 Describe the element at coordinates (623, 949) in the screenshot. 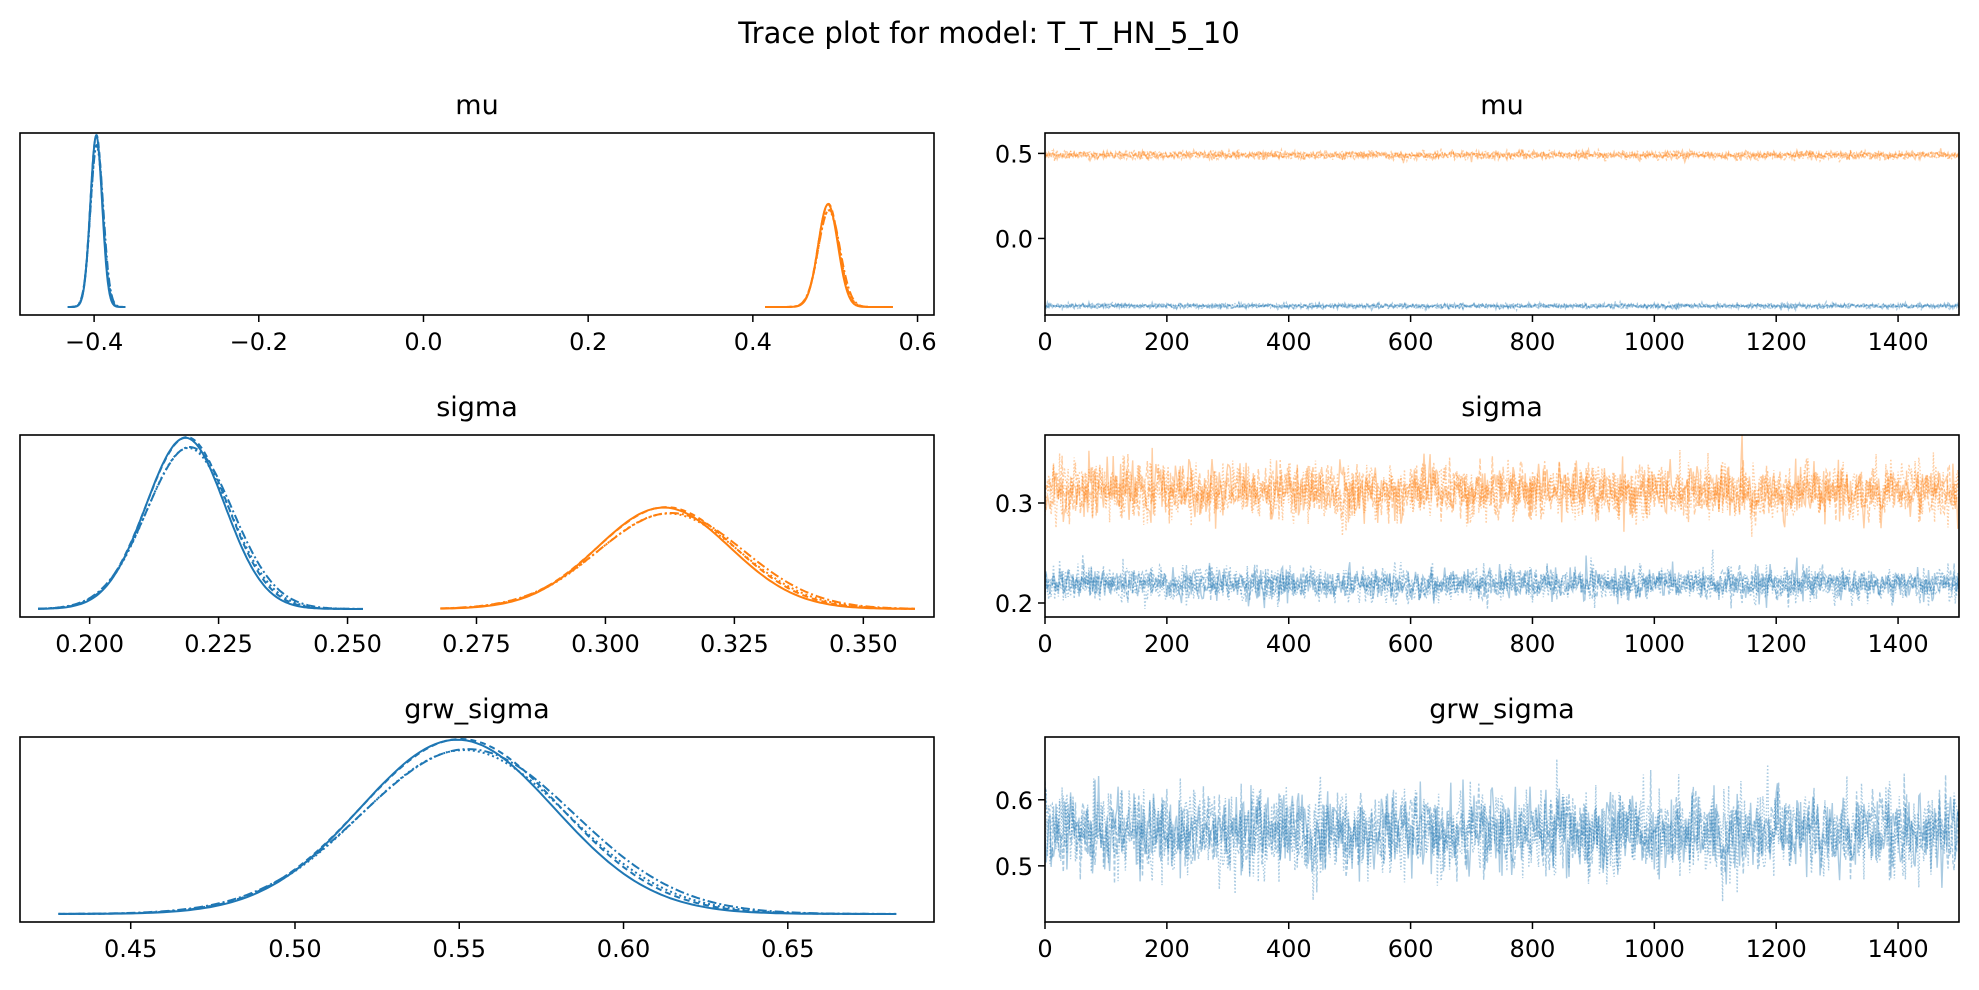

I see `x-tick-label: 0.60` at that location.